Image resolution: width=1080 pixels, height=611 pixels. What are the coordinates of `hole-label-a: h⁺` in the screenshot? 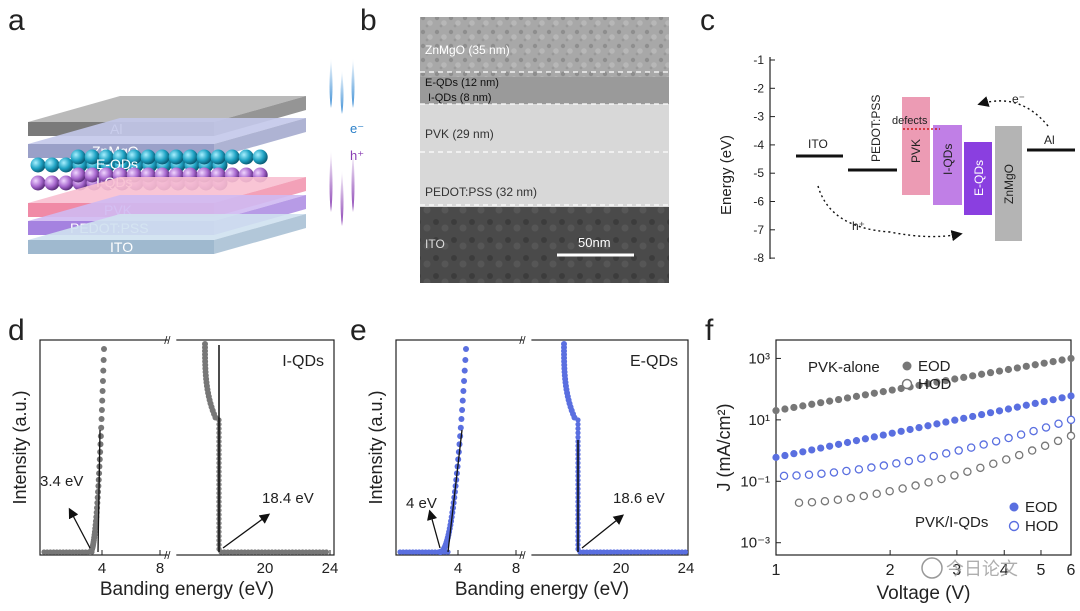 It's located at (357, 155).